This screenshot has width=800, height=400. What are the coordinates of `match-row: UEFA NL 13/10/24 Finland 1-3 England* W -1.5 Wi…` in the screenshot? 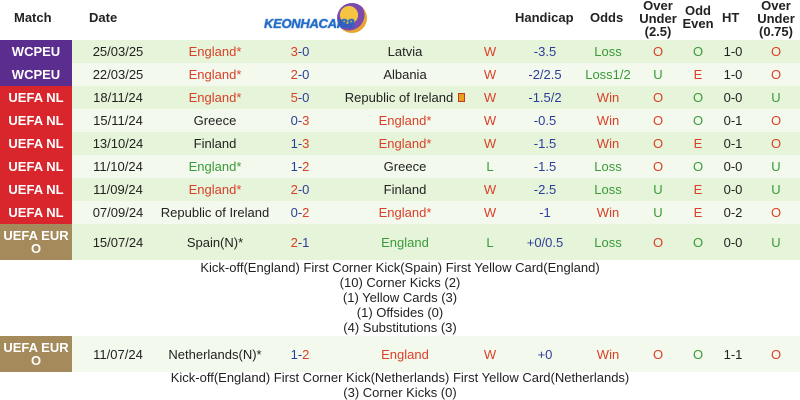 It's located at (400, 143).